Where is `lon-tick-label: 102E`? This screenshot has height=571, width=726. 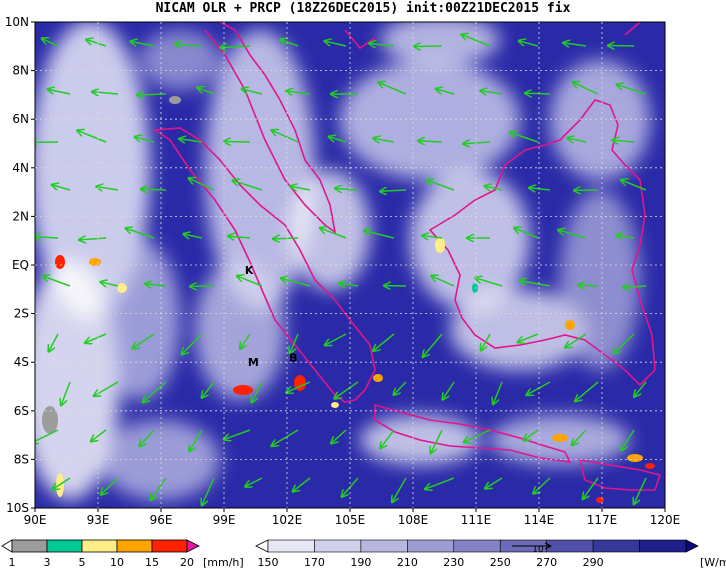
lon-tick-label: 102E is located at coordinates (287, 520).